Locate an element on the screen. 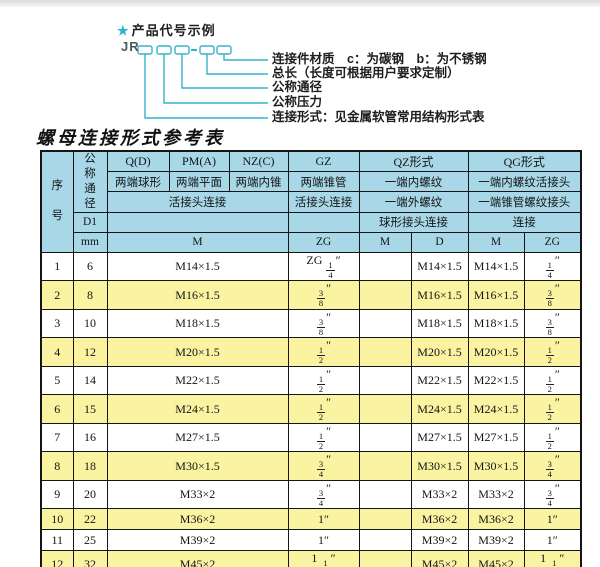 This screenshot has width=600, height=567. cell-qg-zg: 3 8 ″ is located at coordinates (552, 295).